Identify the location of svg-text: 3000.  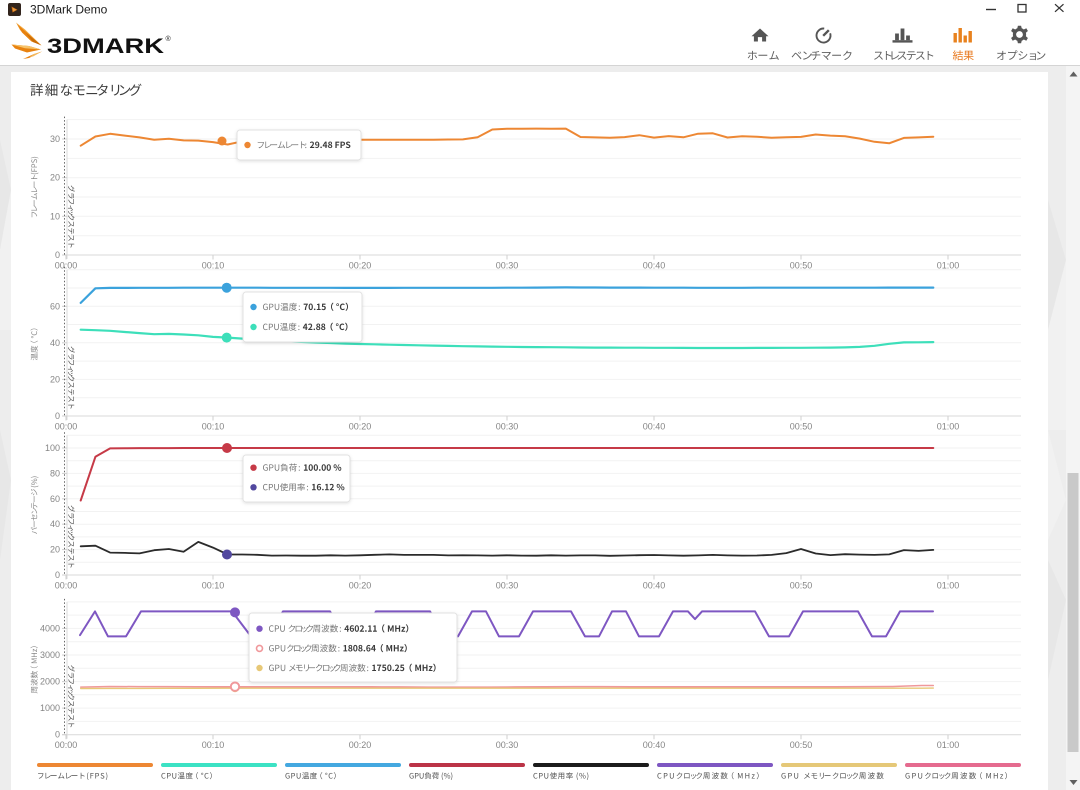
(50, 655).